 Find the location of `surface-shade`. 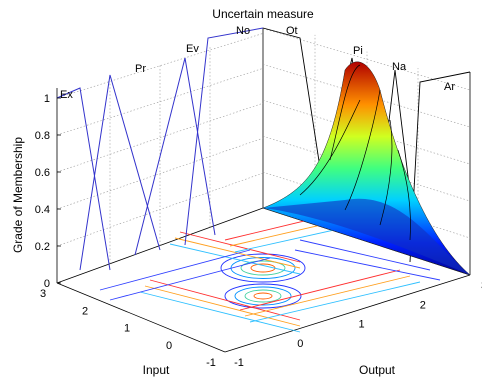

surface-shade is located at coordinates (366, 236).